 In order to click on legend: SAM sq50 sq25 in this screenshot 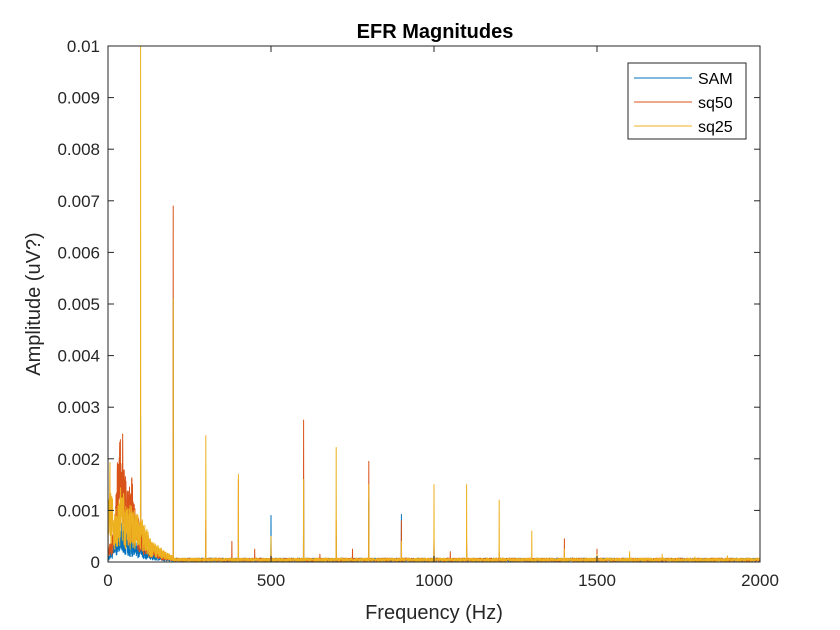, I will do `click(687, 101)`.